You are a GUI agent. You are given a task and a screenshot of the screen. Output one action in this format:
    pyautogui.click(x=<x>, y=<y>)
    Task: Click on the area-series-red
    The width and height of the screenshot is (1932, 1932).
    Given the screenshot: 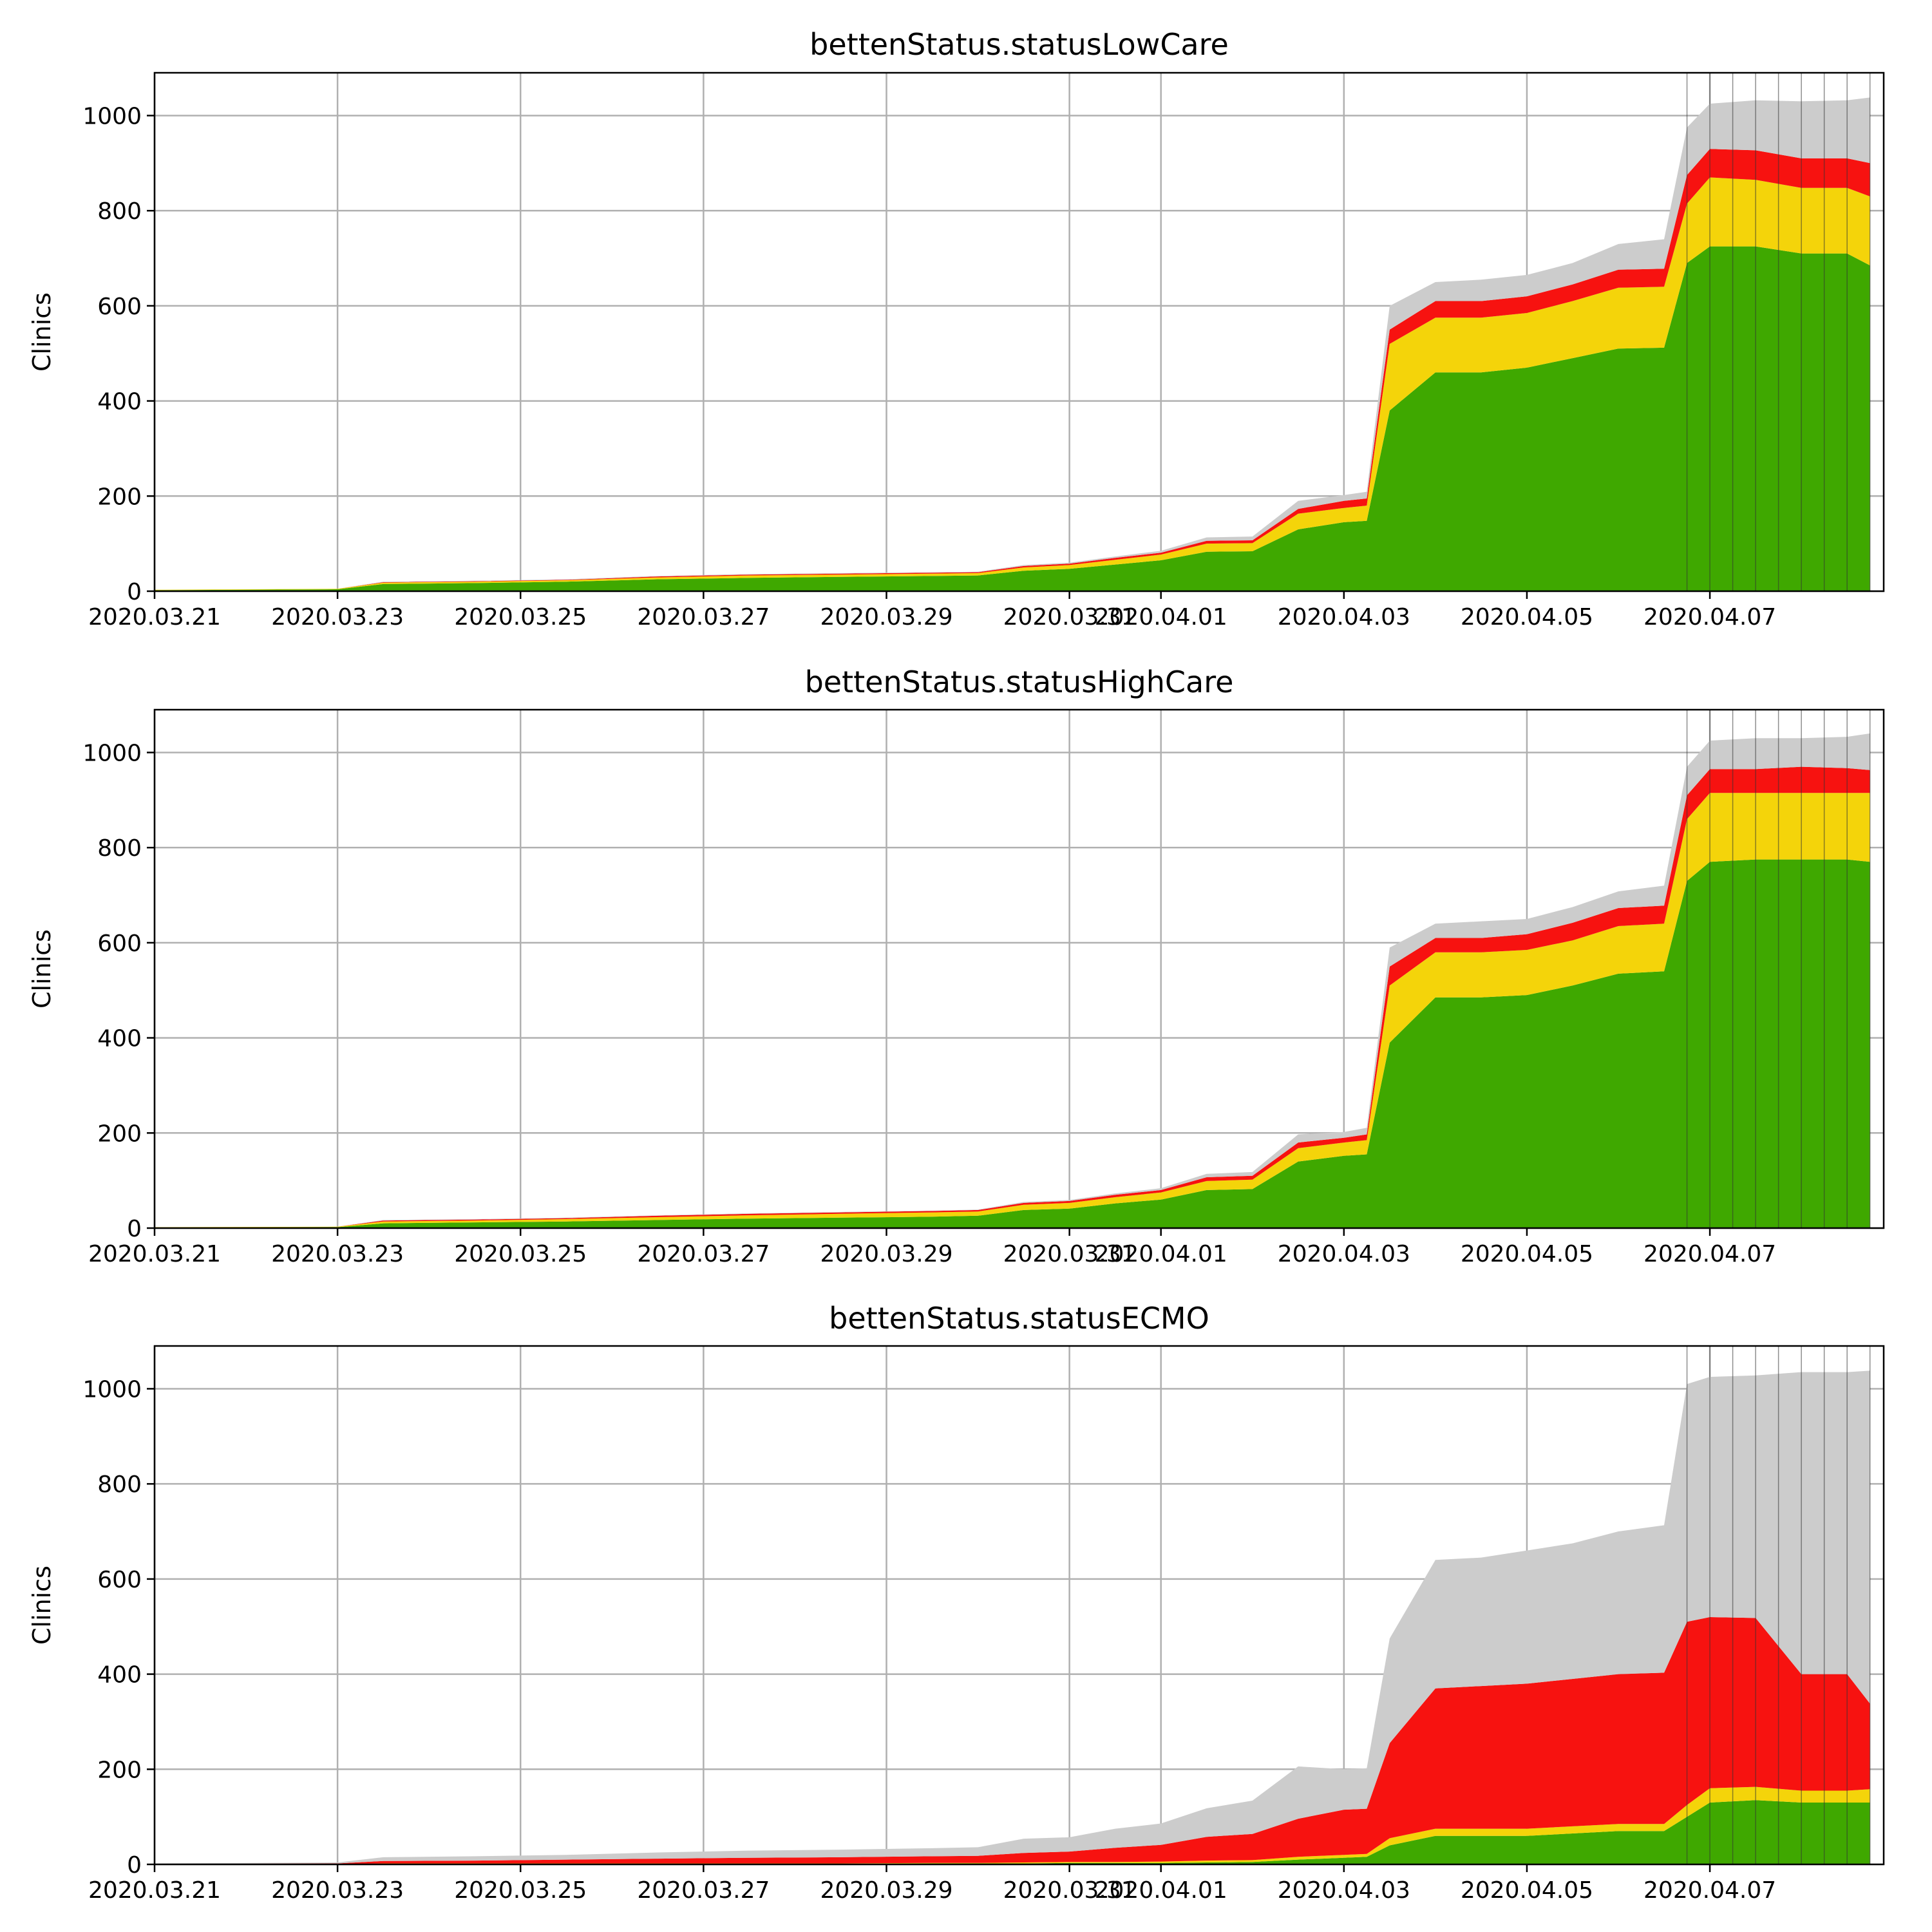 What is the action you would take?
    pyautogui.click(x=1012, y=1740)
    